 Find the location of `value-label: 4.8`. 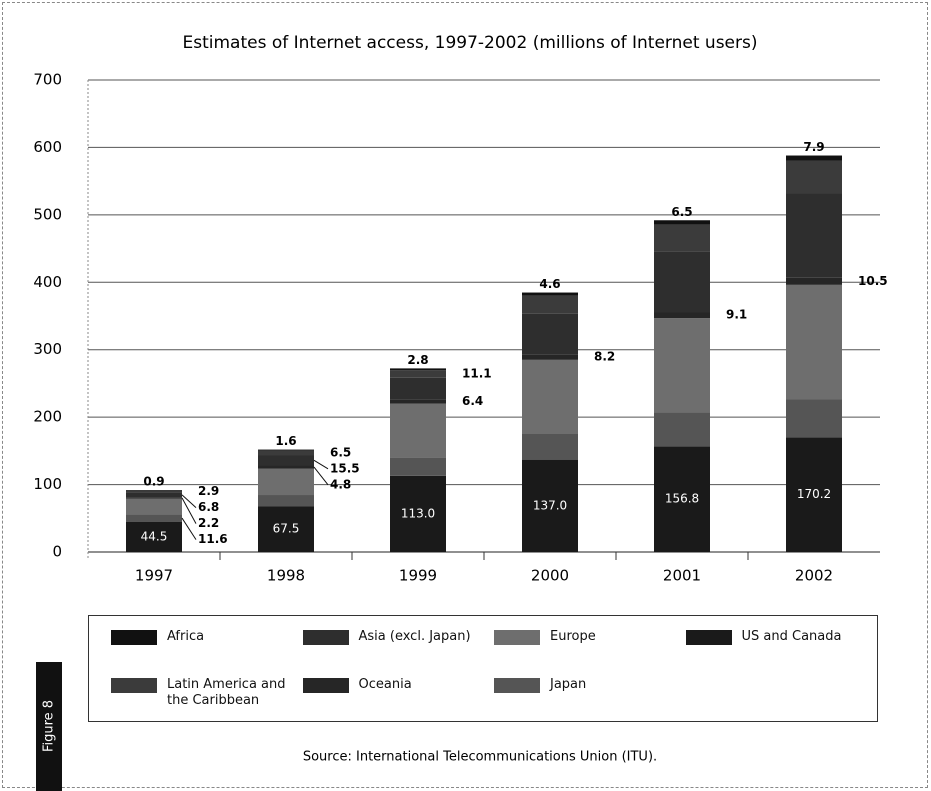

value-label: 4.8 is located at coordinates (340, 484).